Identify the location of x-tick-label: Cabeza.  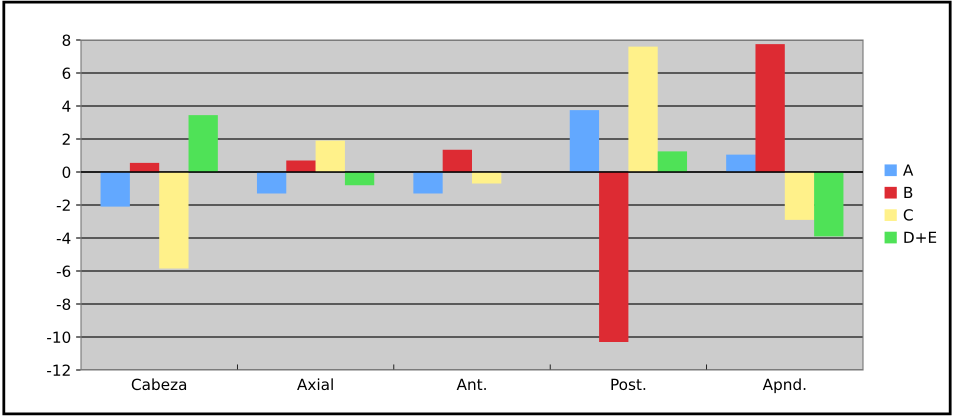
(159, 384).